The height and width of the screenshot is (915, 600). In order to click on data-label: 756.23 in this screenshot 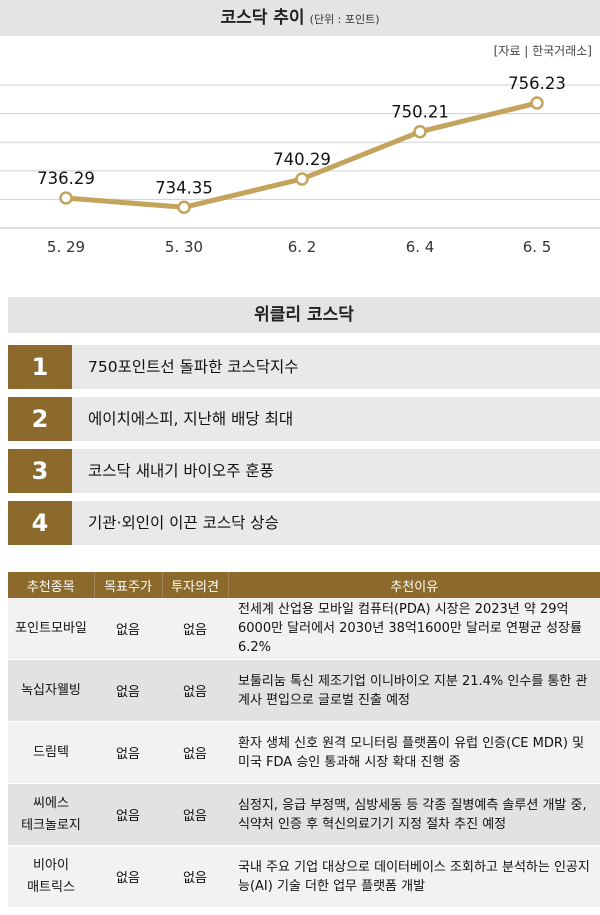, I will do `click(537, 83)`.